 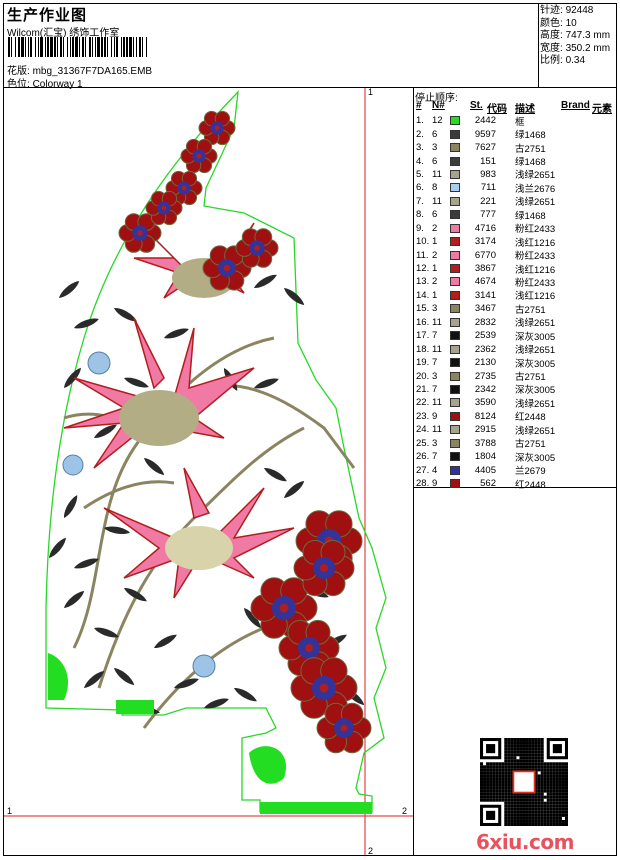 I want to click on qr-code, so click(x=524, y=782).